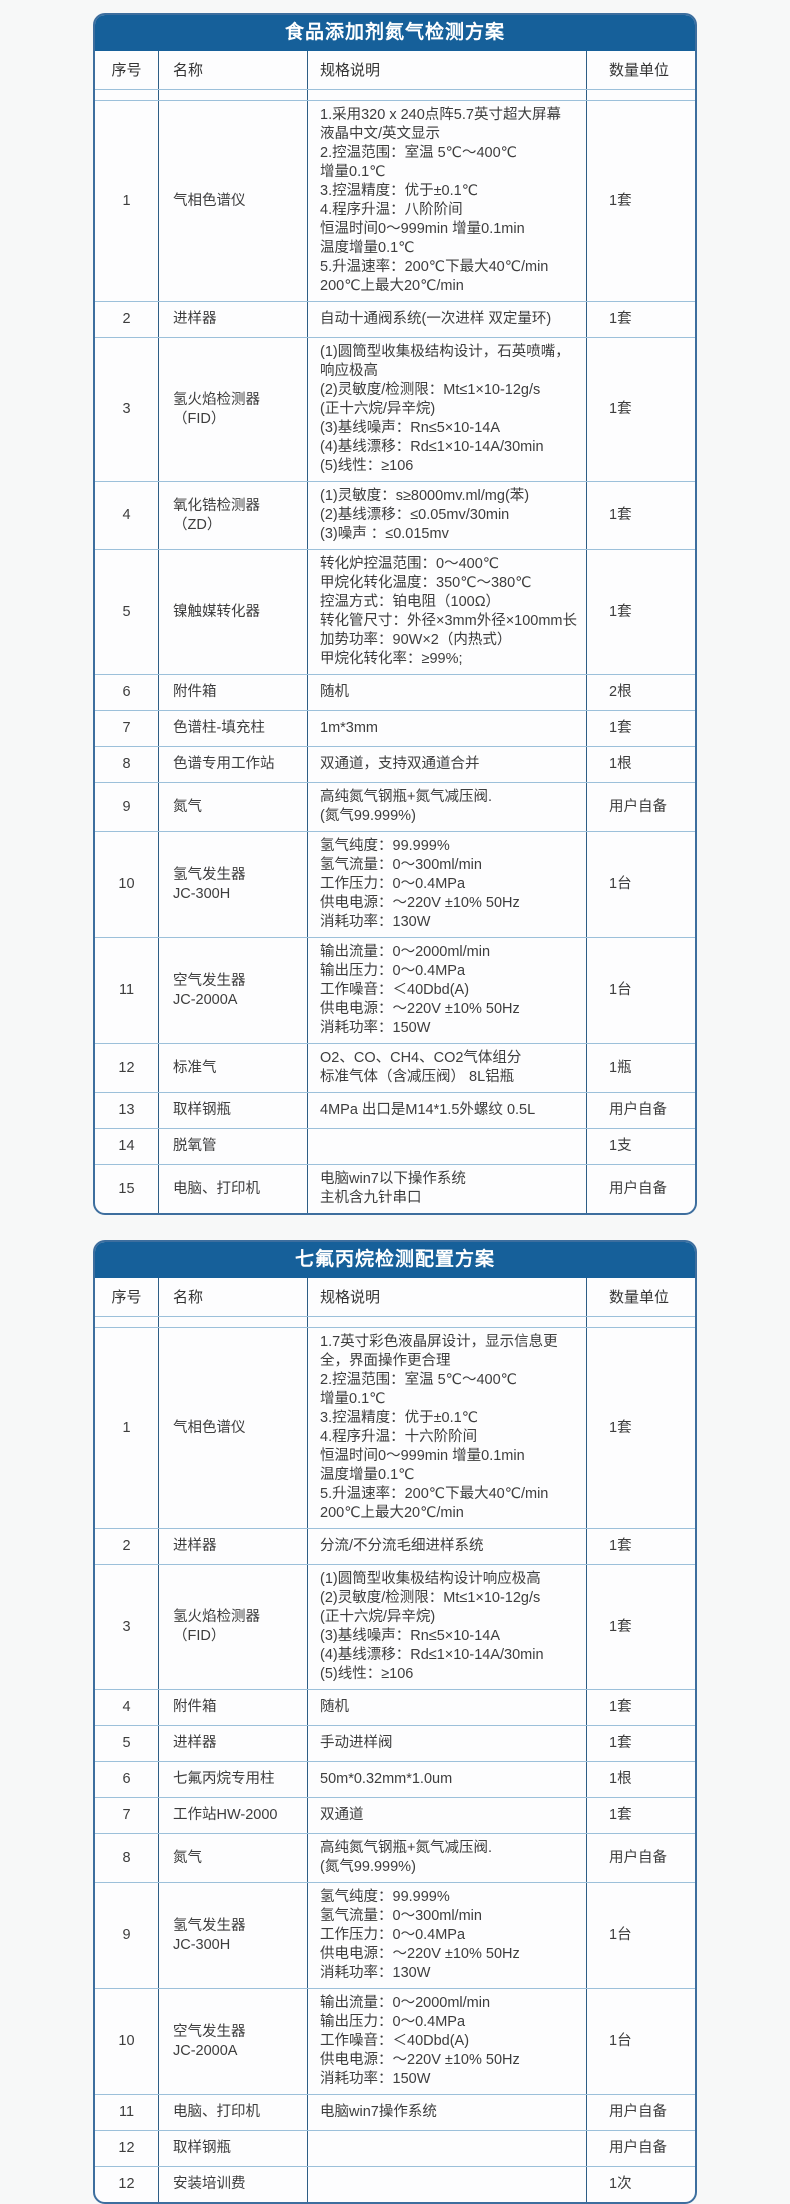  What do you see at coordinates (447, 728) in the screenshot?
I see `spec-cell: 1m*3mm` at bounding box center [447, 728].